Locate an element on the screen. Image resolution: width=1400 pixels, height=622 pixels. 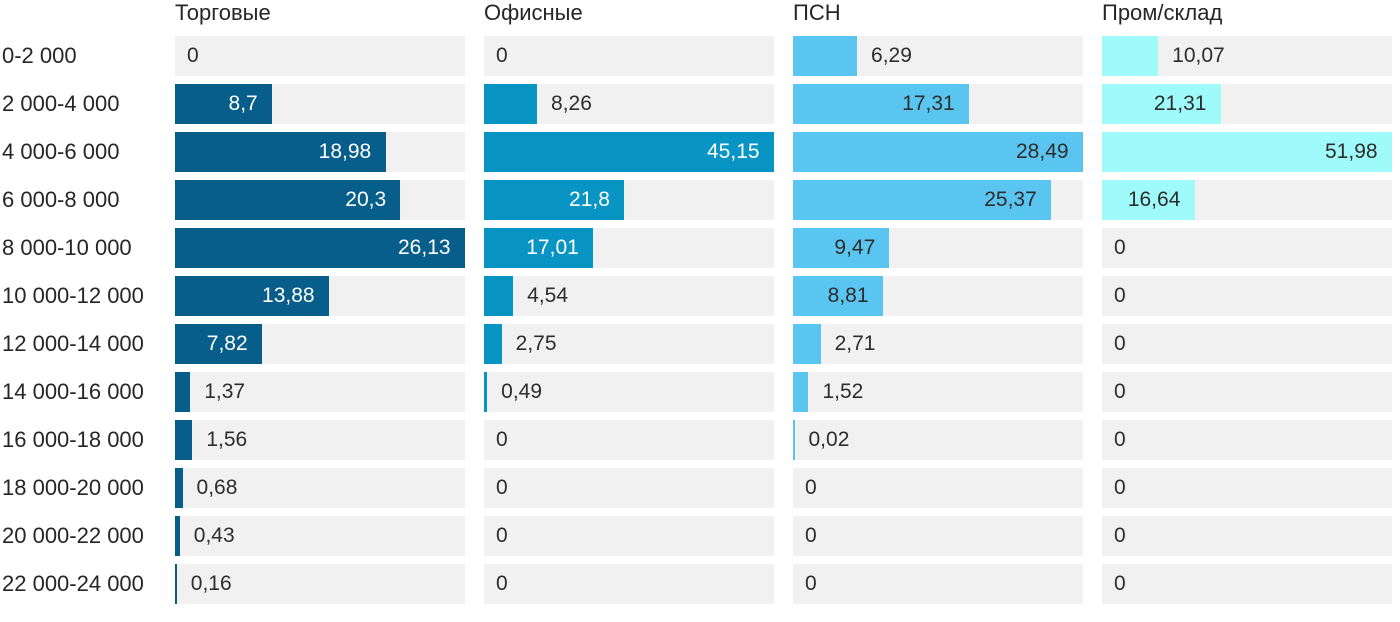
bar-track: 20,3 is located at coordinates (320, 200).